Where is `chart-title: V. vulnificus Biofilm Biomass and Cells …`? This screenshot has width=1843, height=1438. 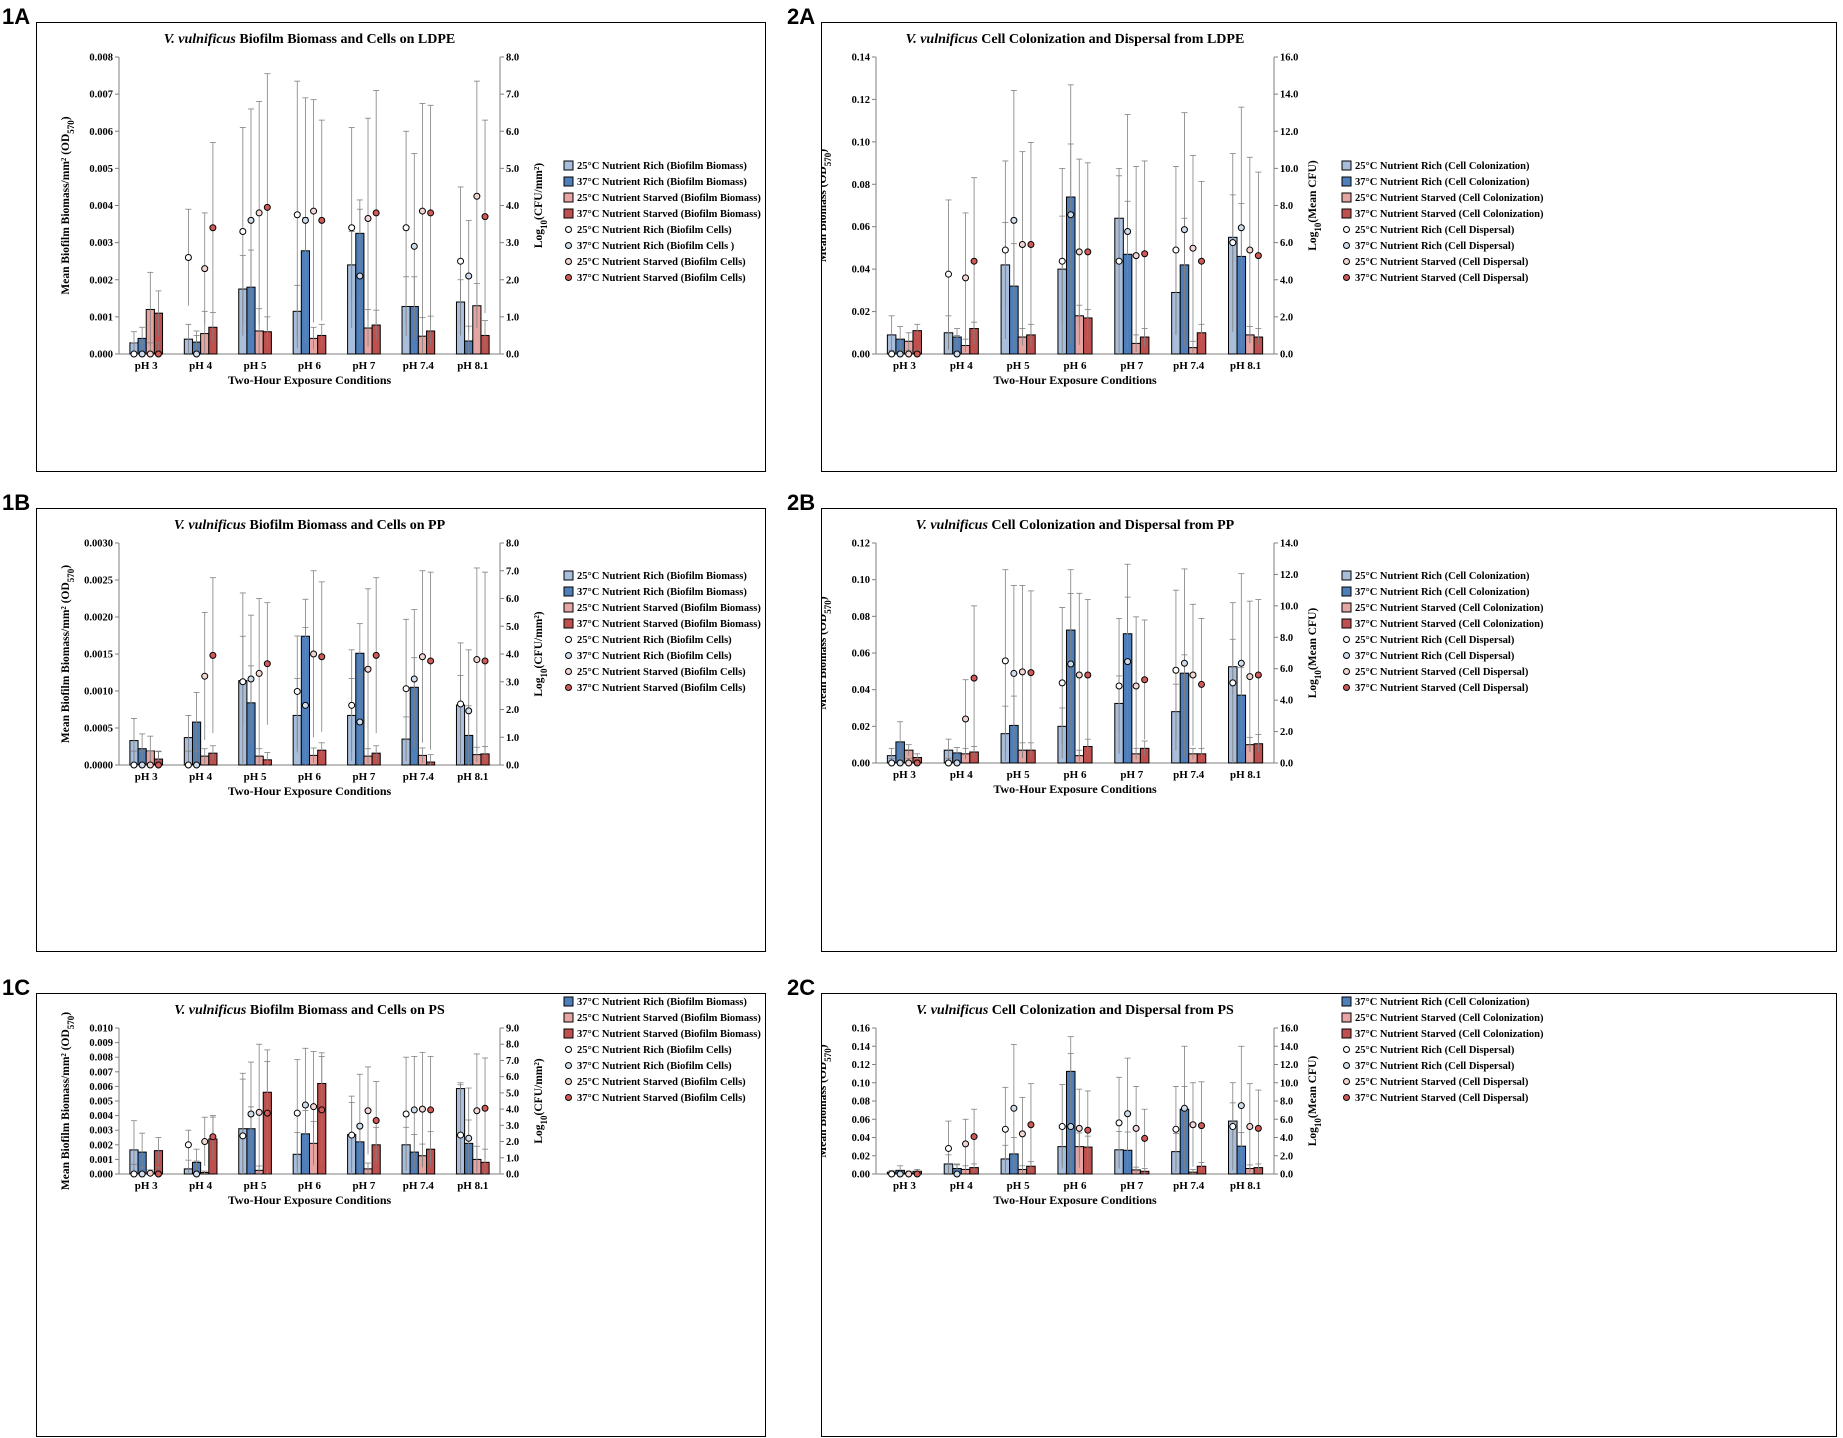 chart-title: V. vulnificus Biofilm Biomass and Cells … is located at coordinates (310, 525).